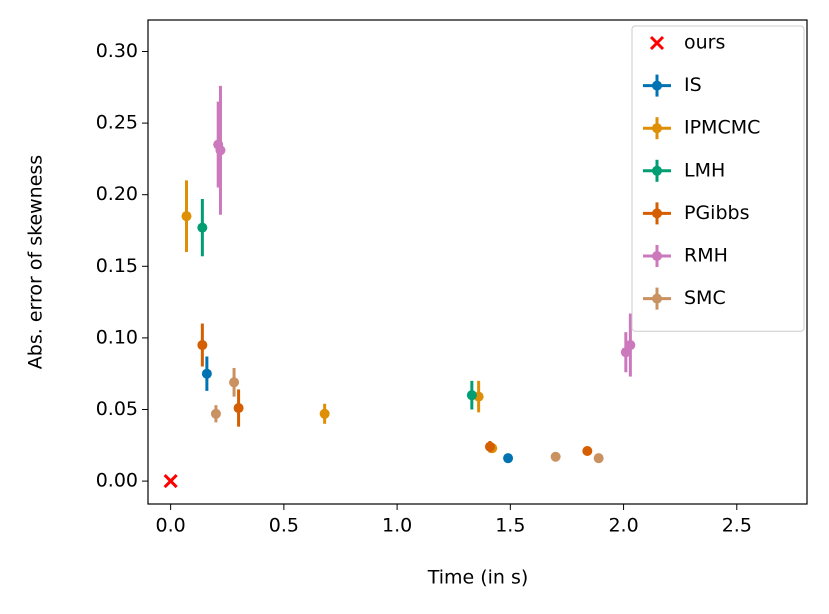  What do you see at coordinates (704, 43) in the screenshot?
I see `legend-label: ours` at bounding box center [704, 43].